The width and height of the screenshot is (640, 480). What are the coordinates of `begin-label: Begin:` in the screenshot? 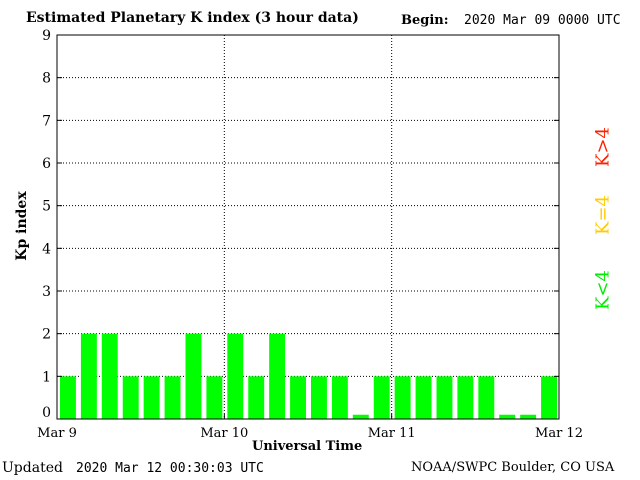 It's located at (425, 20).